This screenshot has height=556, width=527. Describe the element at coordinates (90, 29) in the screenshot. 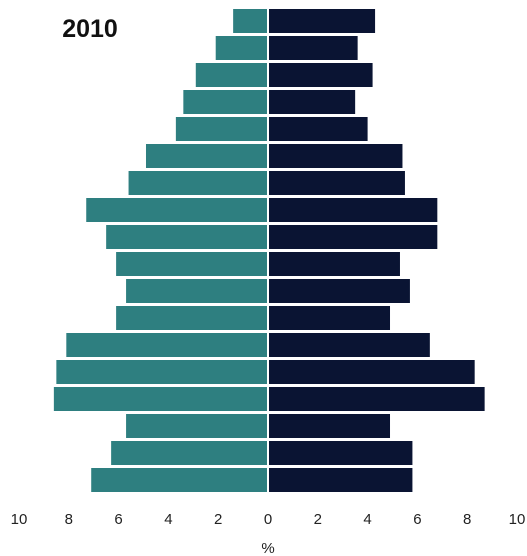

I see `chart-title: 2010` at that location.